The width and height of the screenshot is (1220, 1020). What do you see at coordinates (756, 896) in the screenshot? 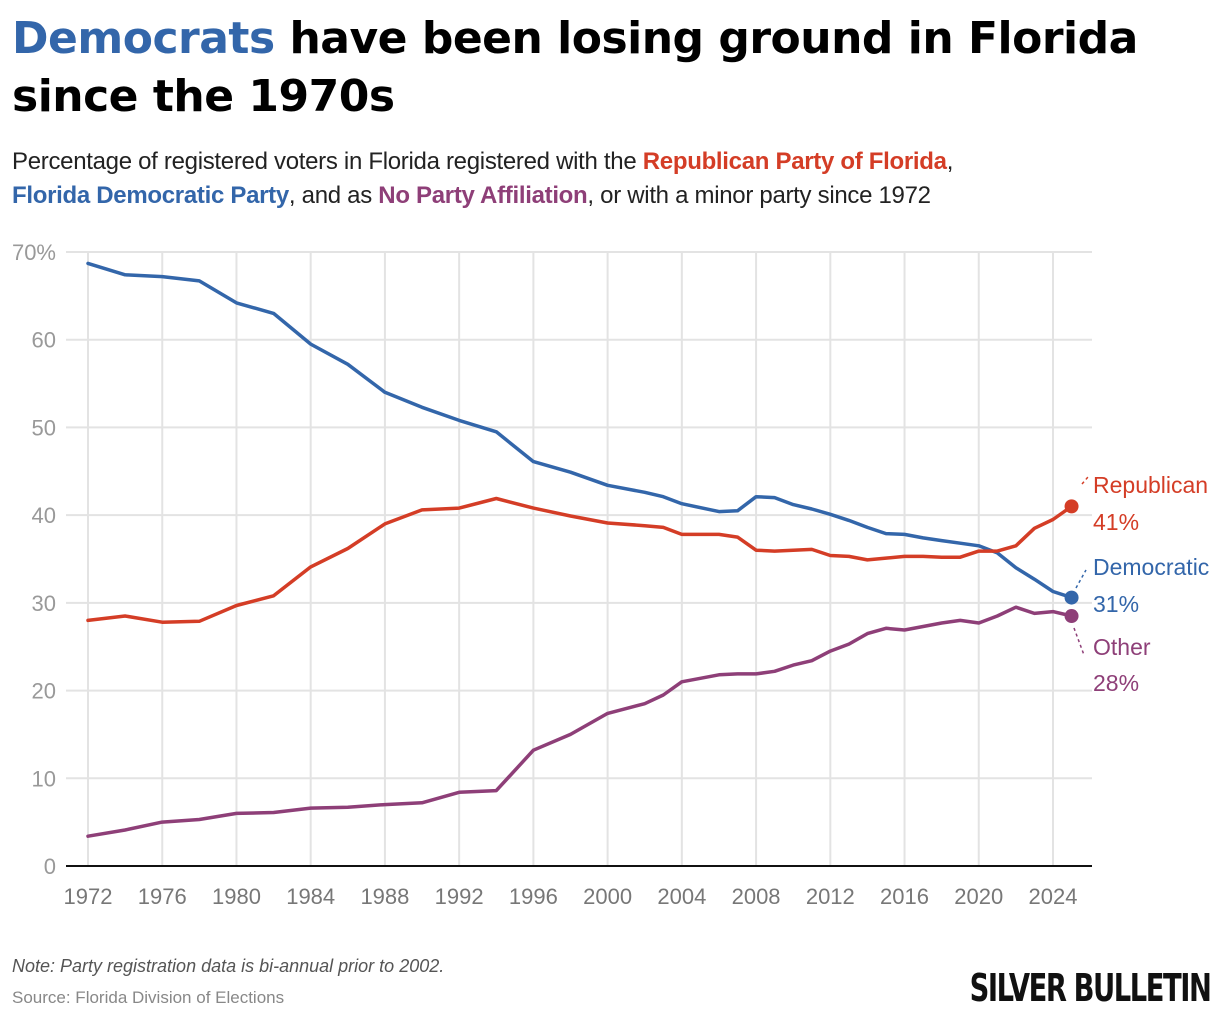
I see `x-tick-label: 2008` at bounding box center [756, 896].